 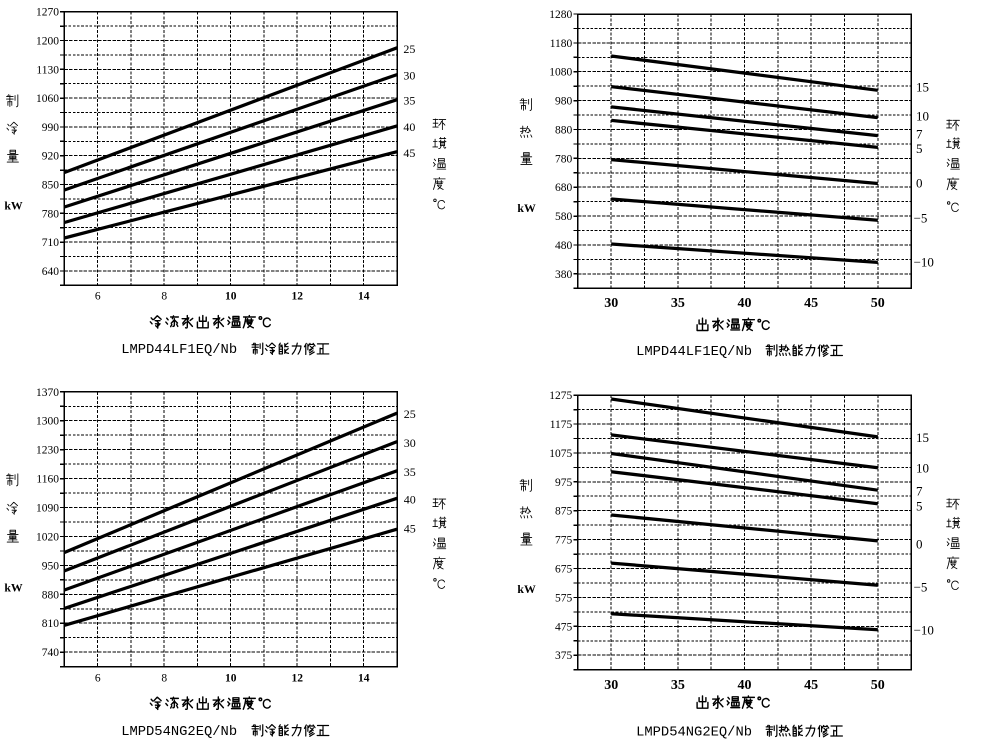 What do you see at coordinates (560, 73) in the screenshot?
I see `svg-text: 1080` at bounding box center [560, 73].